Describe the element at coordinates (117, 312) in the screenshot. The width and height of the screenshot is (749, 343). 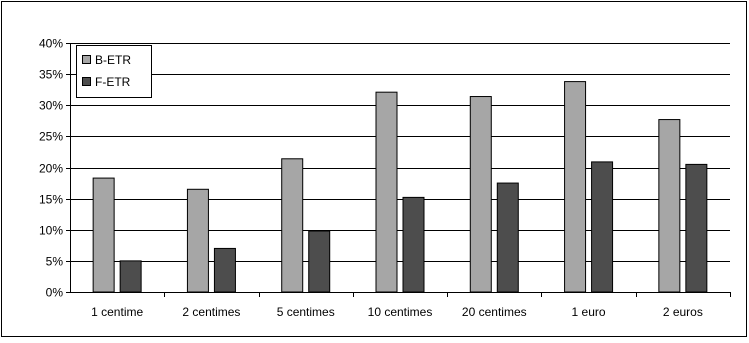
I see `x-tick-label: 1 centime` at that location.